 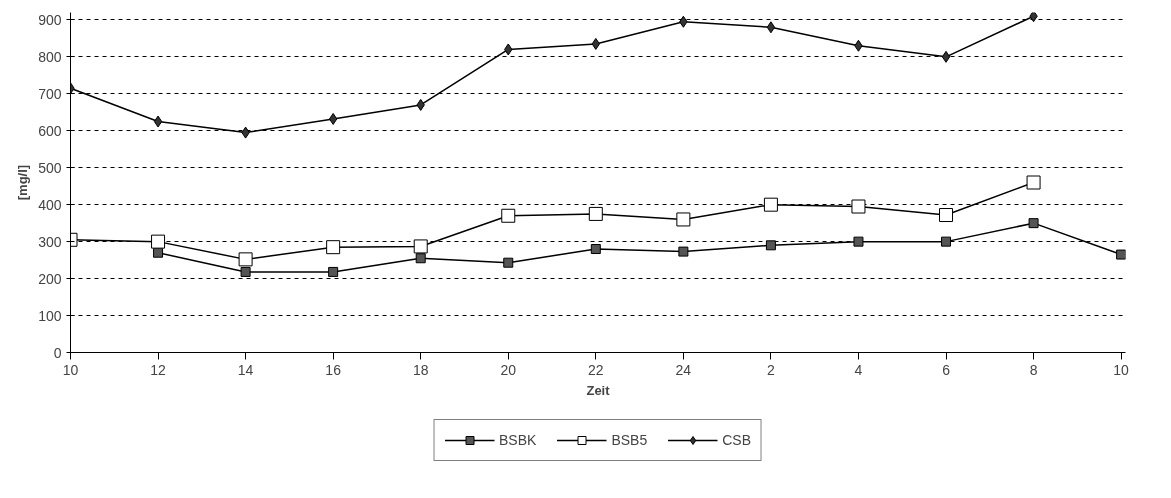 What do you see at coordinates (629, 440) in the screenshot?
I see `legend-label: BSB5` at bounding box center [629, 440].